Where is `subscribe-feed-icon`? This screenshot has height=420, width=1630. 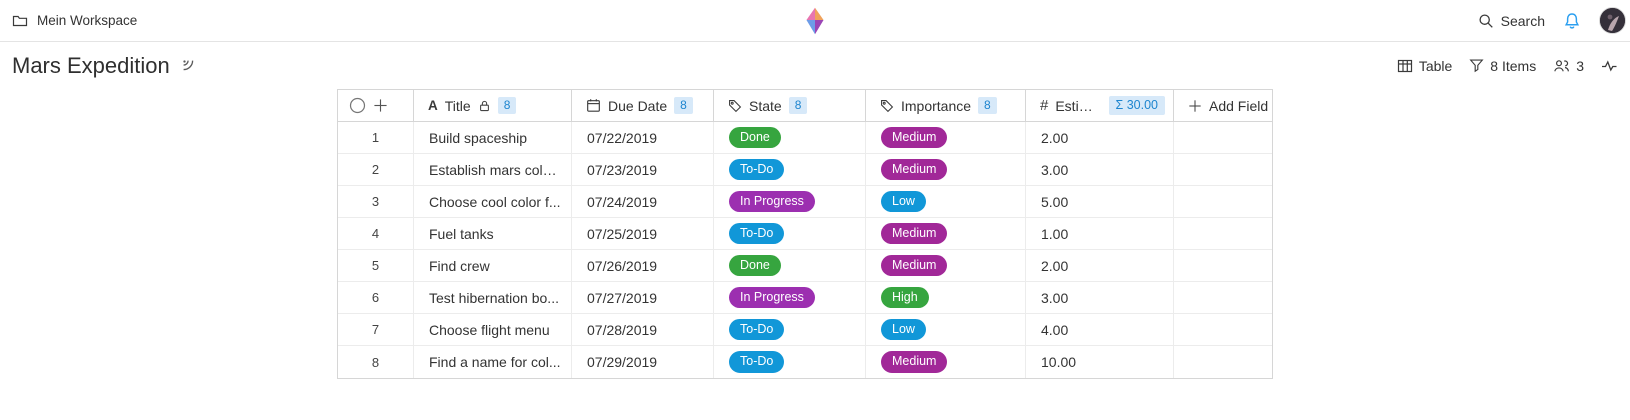
subscribe-feed-icon is located at coordinates (189, 66).